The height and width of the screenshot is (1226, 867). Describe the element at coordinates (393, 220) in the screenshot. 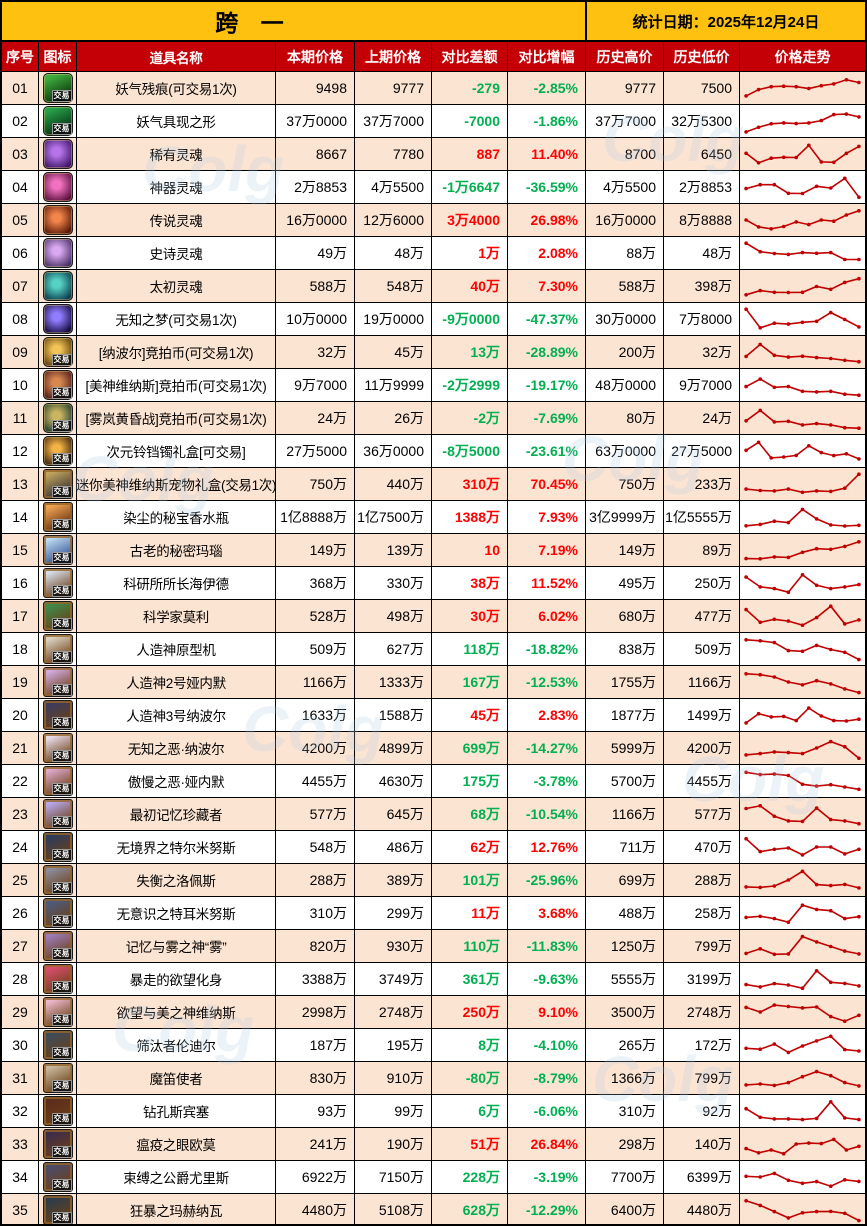

I see `previous-price: 12万6000` at that location.